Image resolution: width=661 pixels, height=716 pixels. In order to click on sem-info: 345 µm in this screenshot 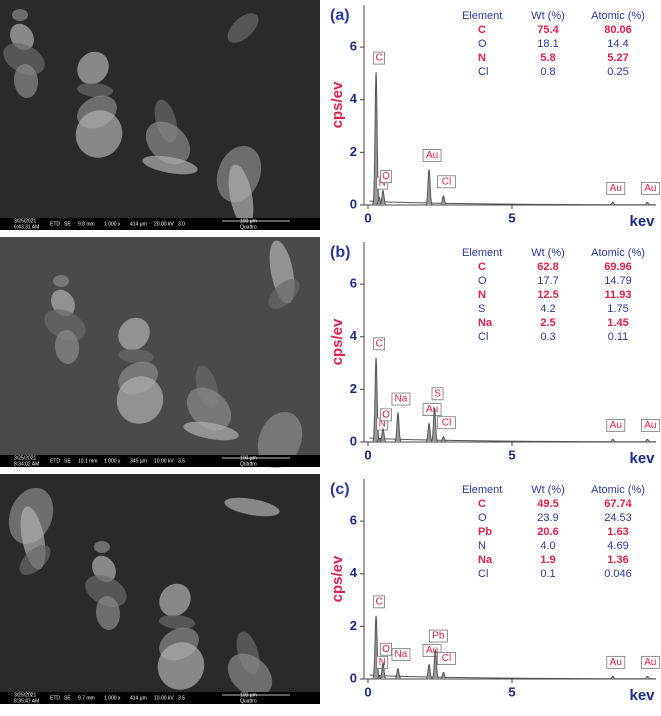, I will do `click(138, 461)`.